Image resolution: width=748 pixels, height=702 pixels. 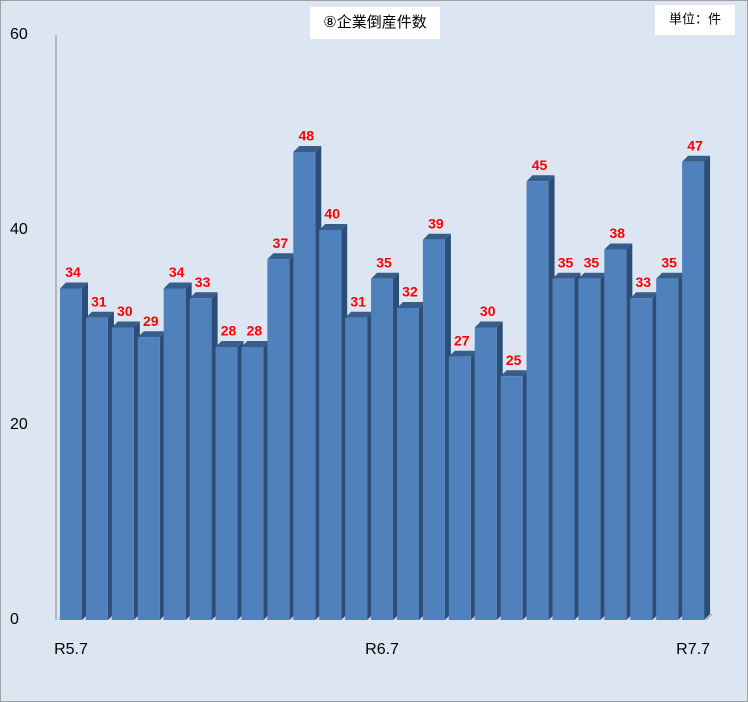 I want to click on y-tick-label: 20, so click(x=19, y=424).